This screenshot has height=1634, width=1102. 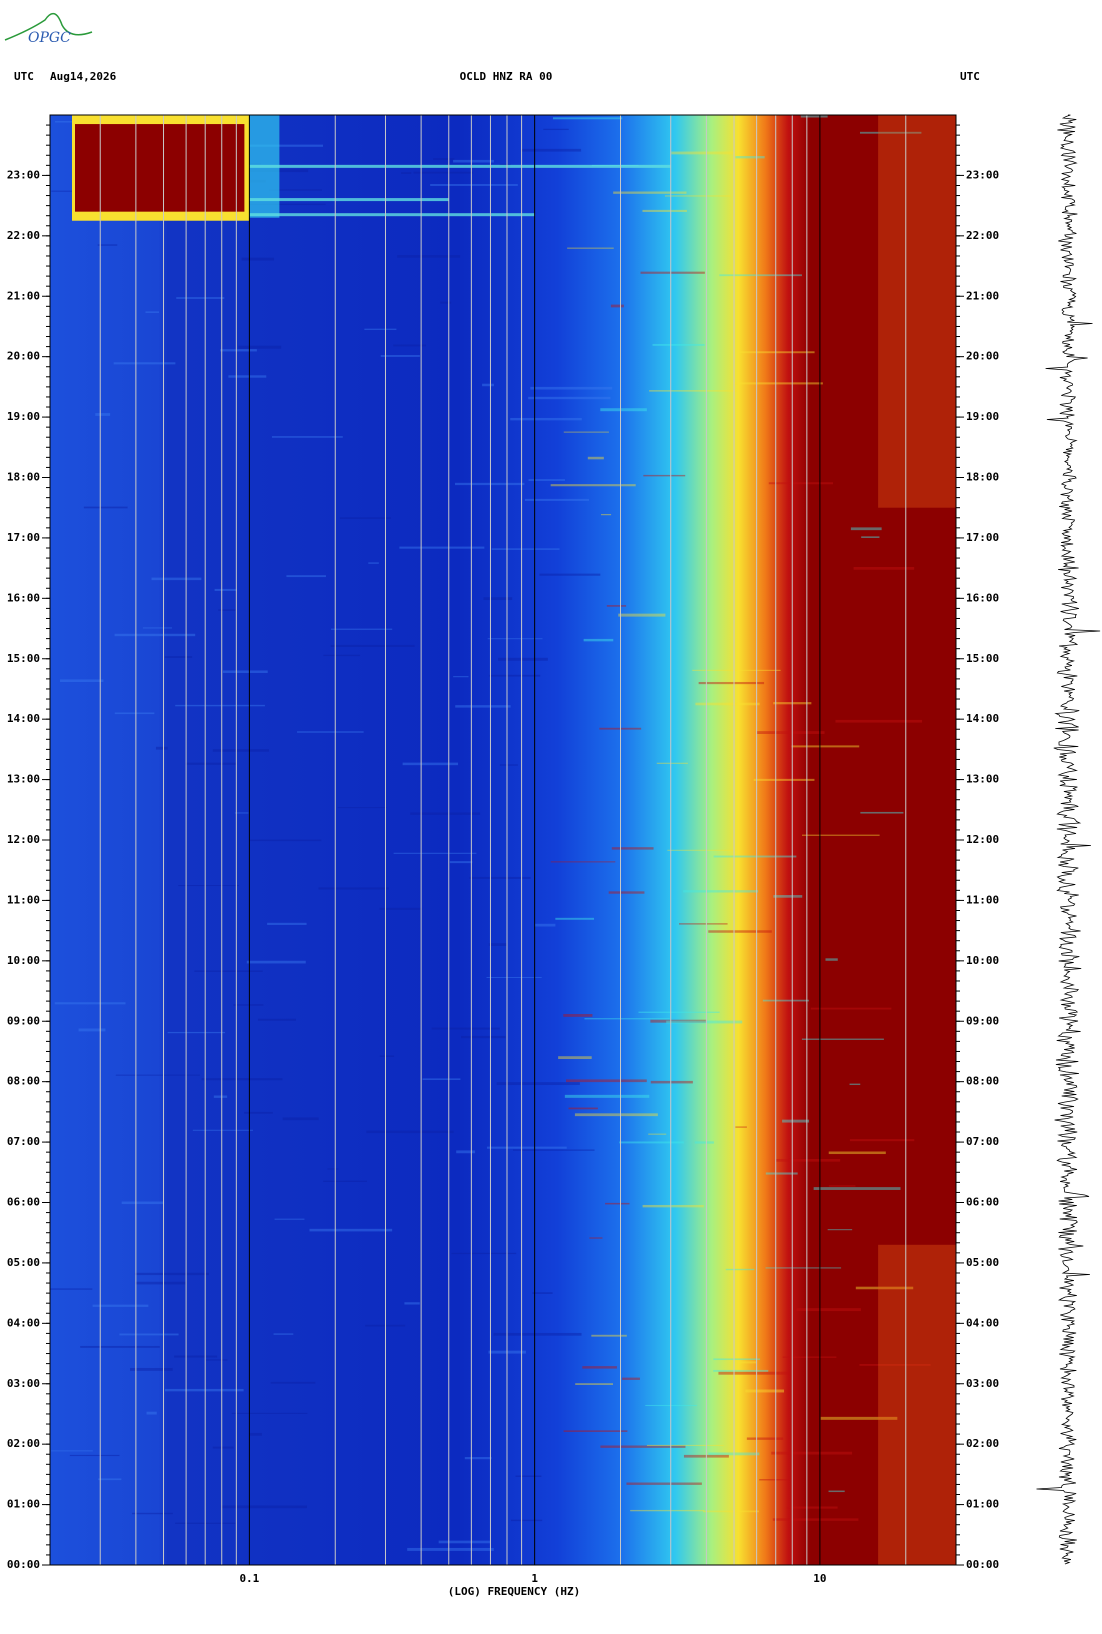 What do you see at coordinates (49, 38) in the screenshot?
I see `logo: OPGC` at bounding box center [49, 38].